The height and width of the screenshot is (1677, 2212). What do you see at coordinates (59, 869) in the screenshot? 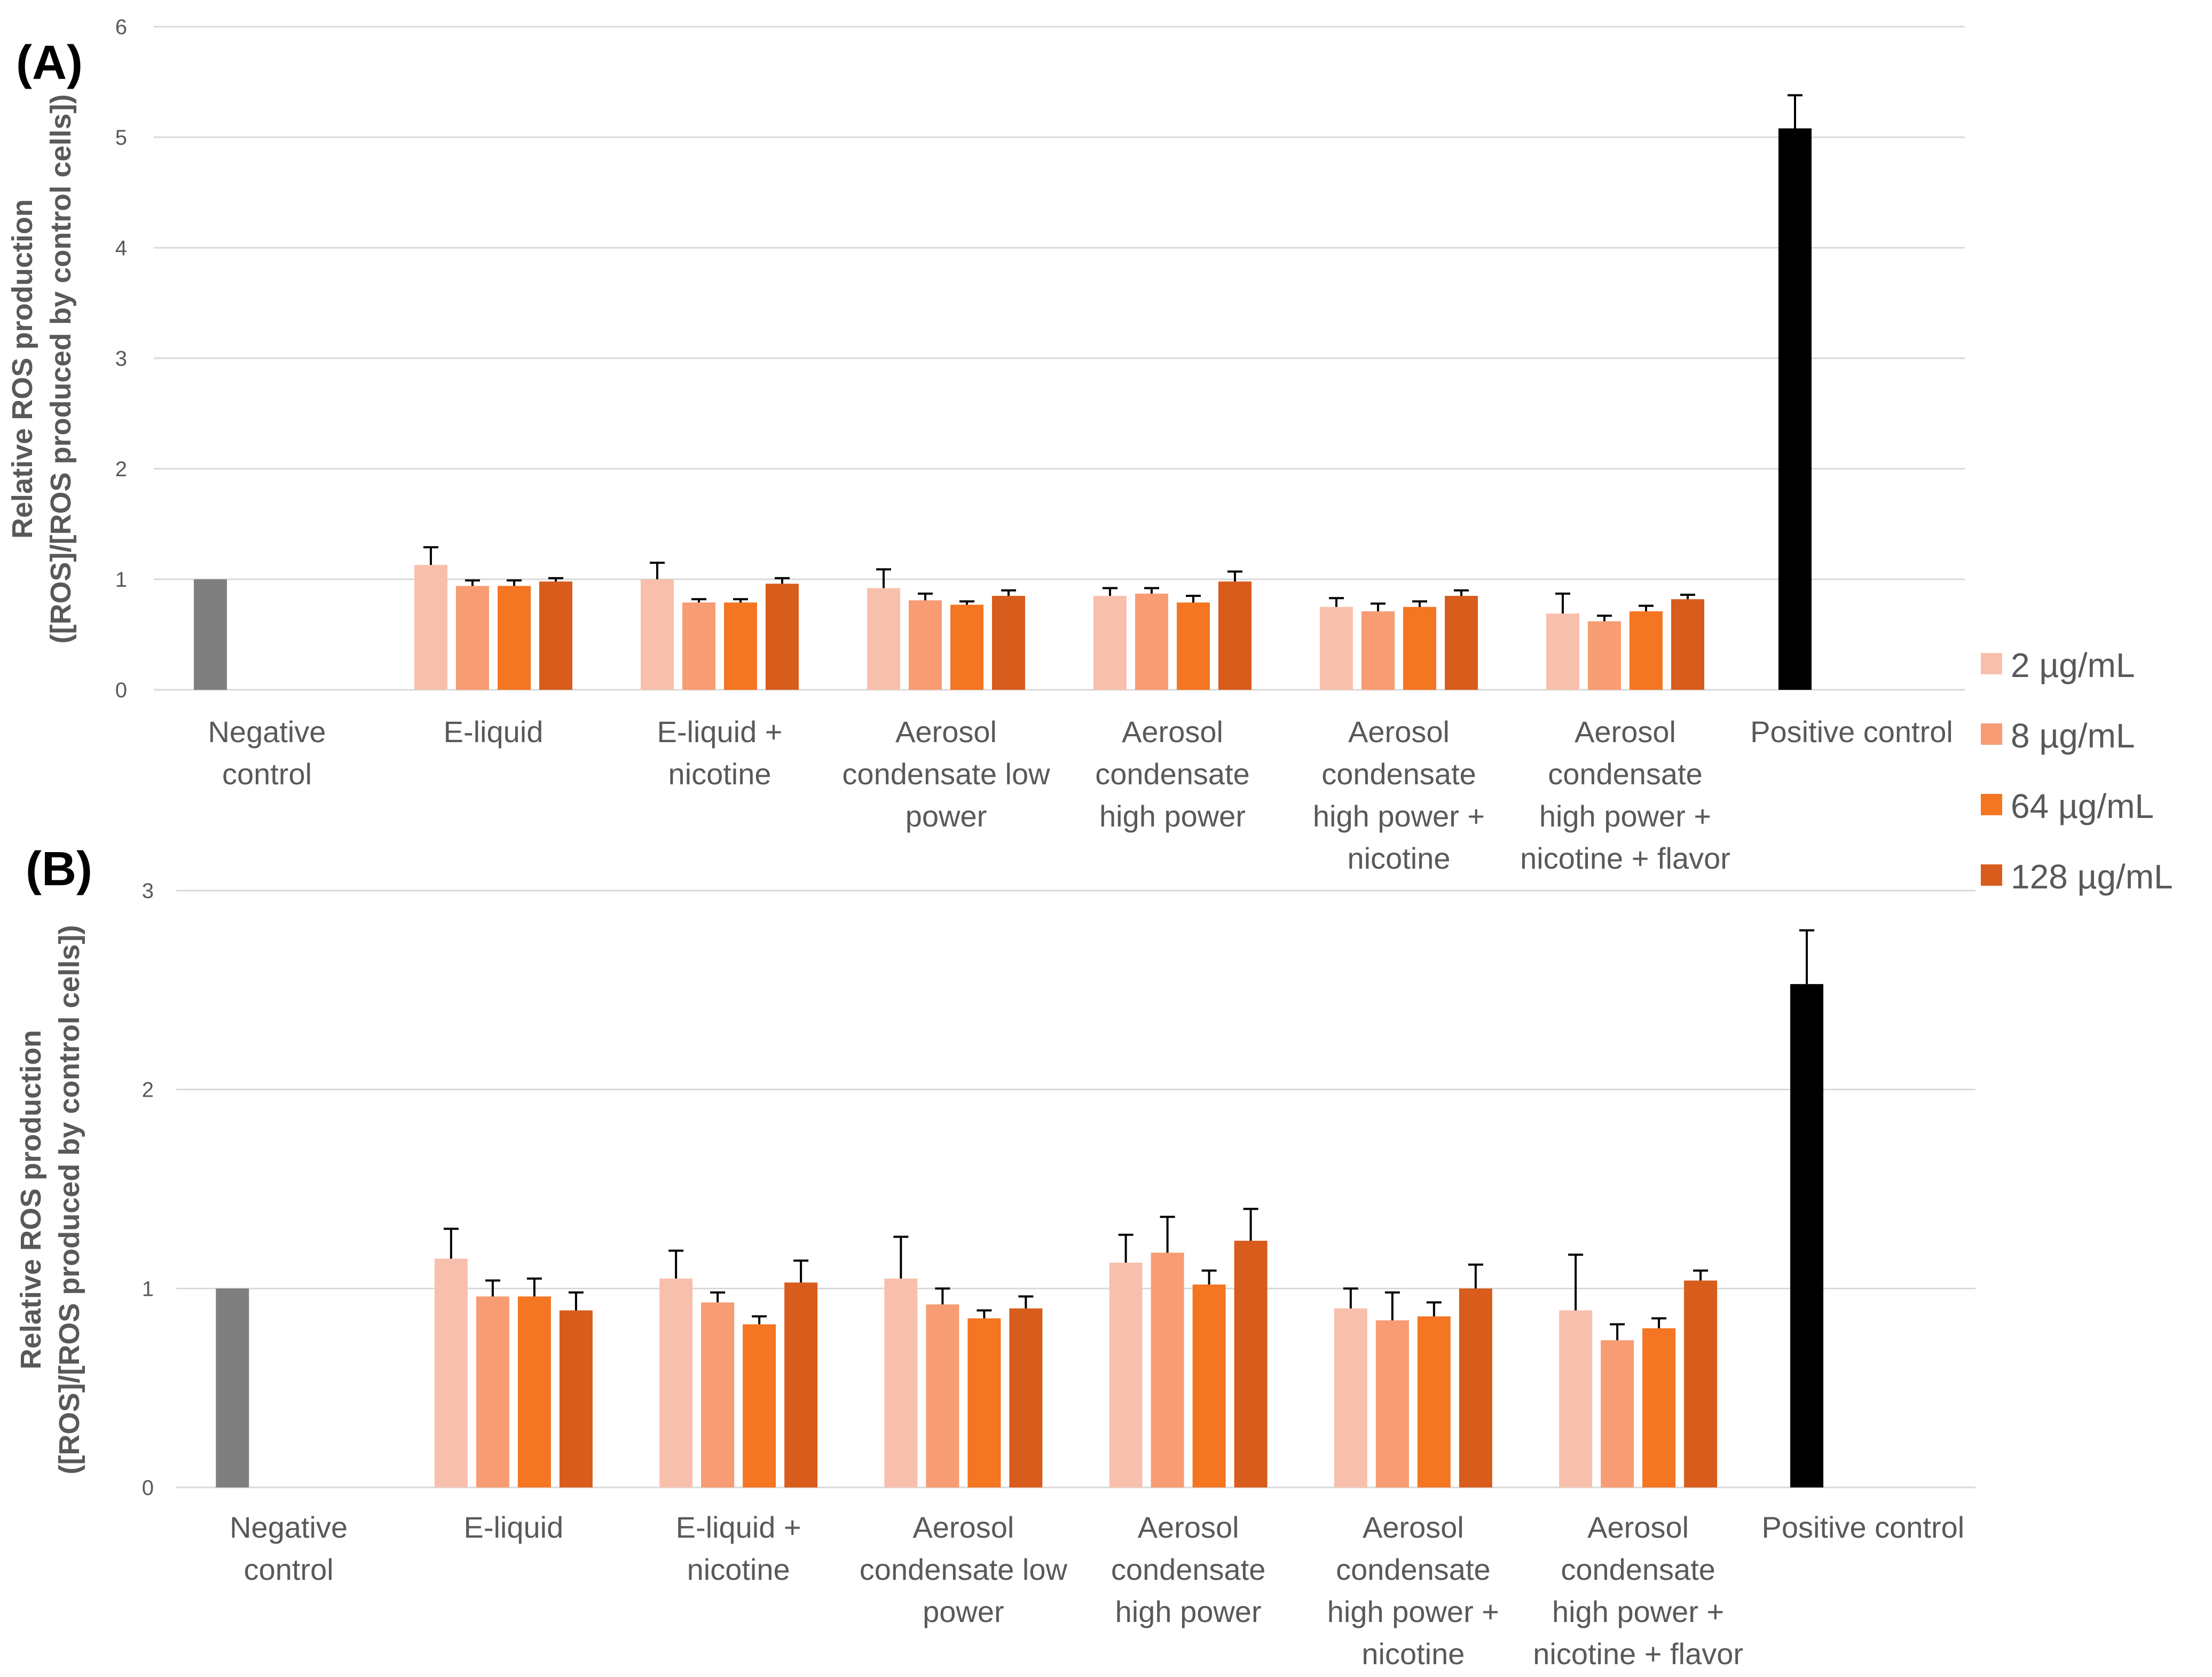
I see `panel-letter: (B)` at bounding box center [59, 869].